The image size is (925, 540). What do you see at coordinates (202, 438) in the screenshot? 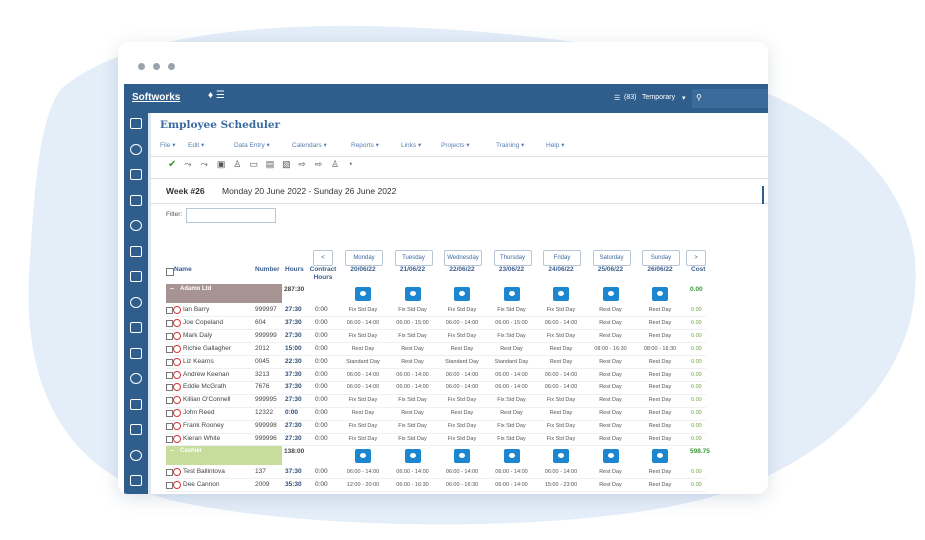
I see `employee-name: Kieran White` at bounding box center [202, 438].